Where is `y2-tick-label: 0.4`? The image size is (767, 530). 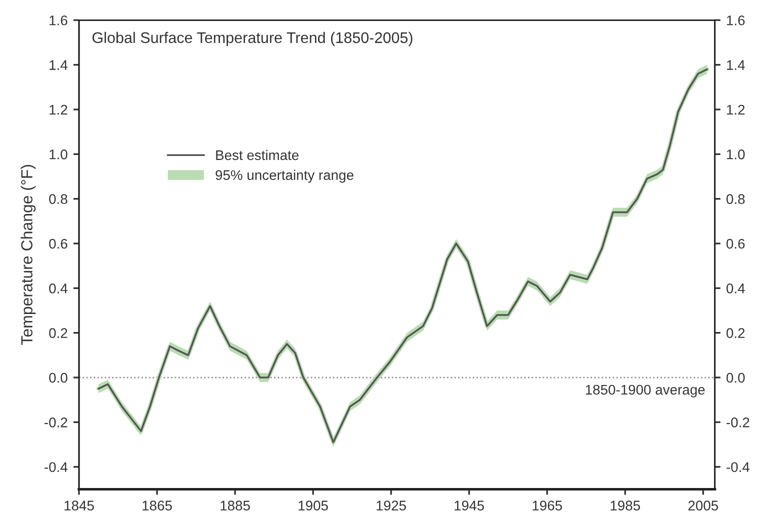
y2-tick-label: 0.4 is located at coordinates (735, 289).